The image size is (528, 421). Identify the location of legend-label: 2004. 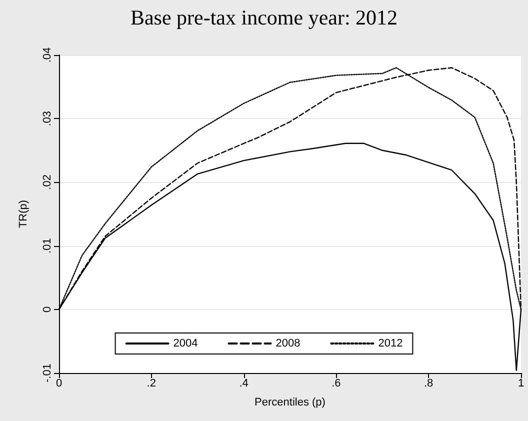
(185, 344).